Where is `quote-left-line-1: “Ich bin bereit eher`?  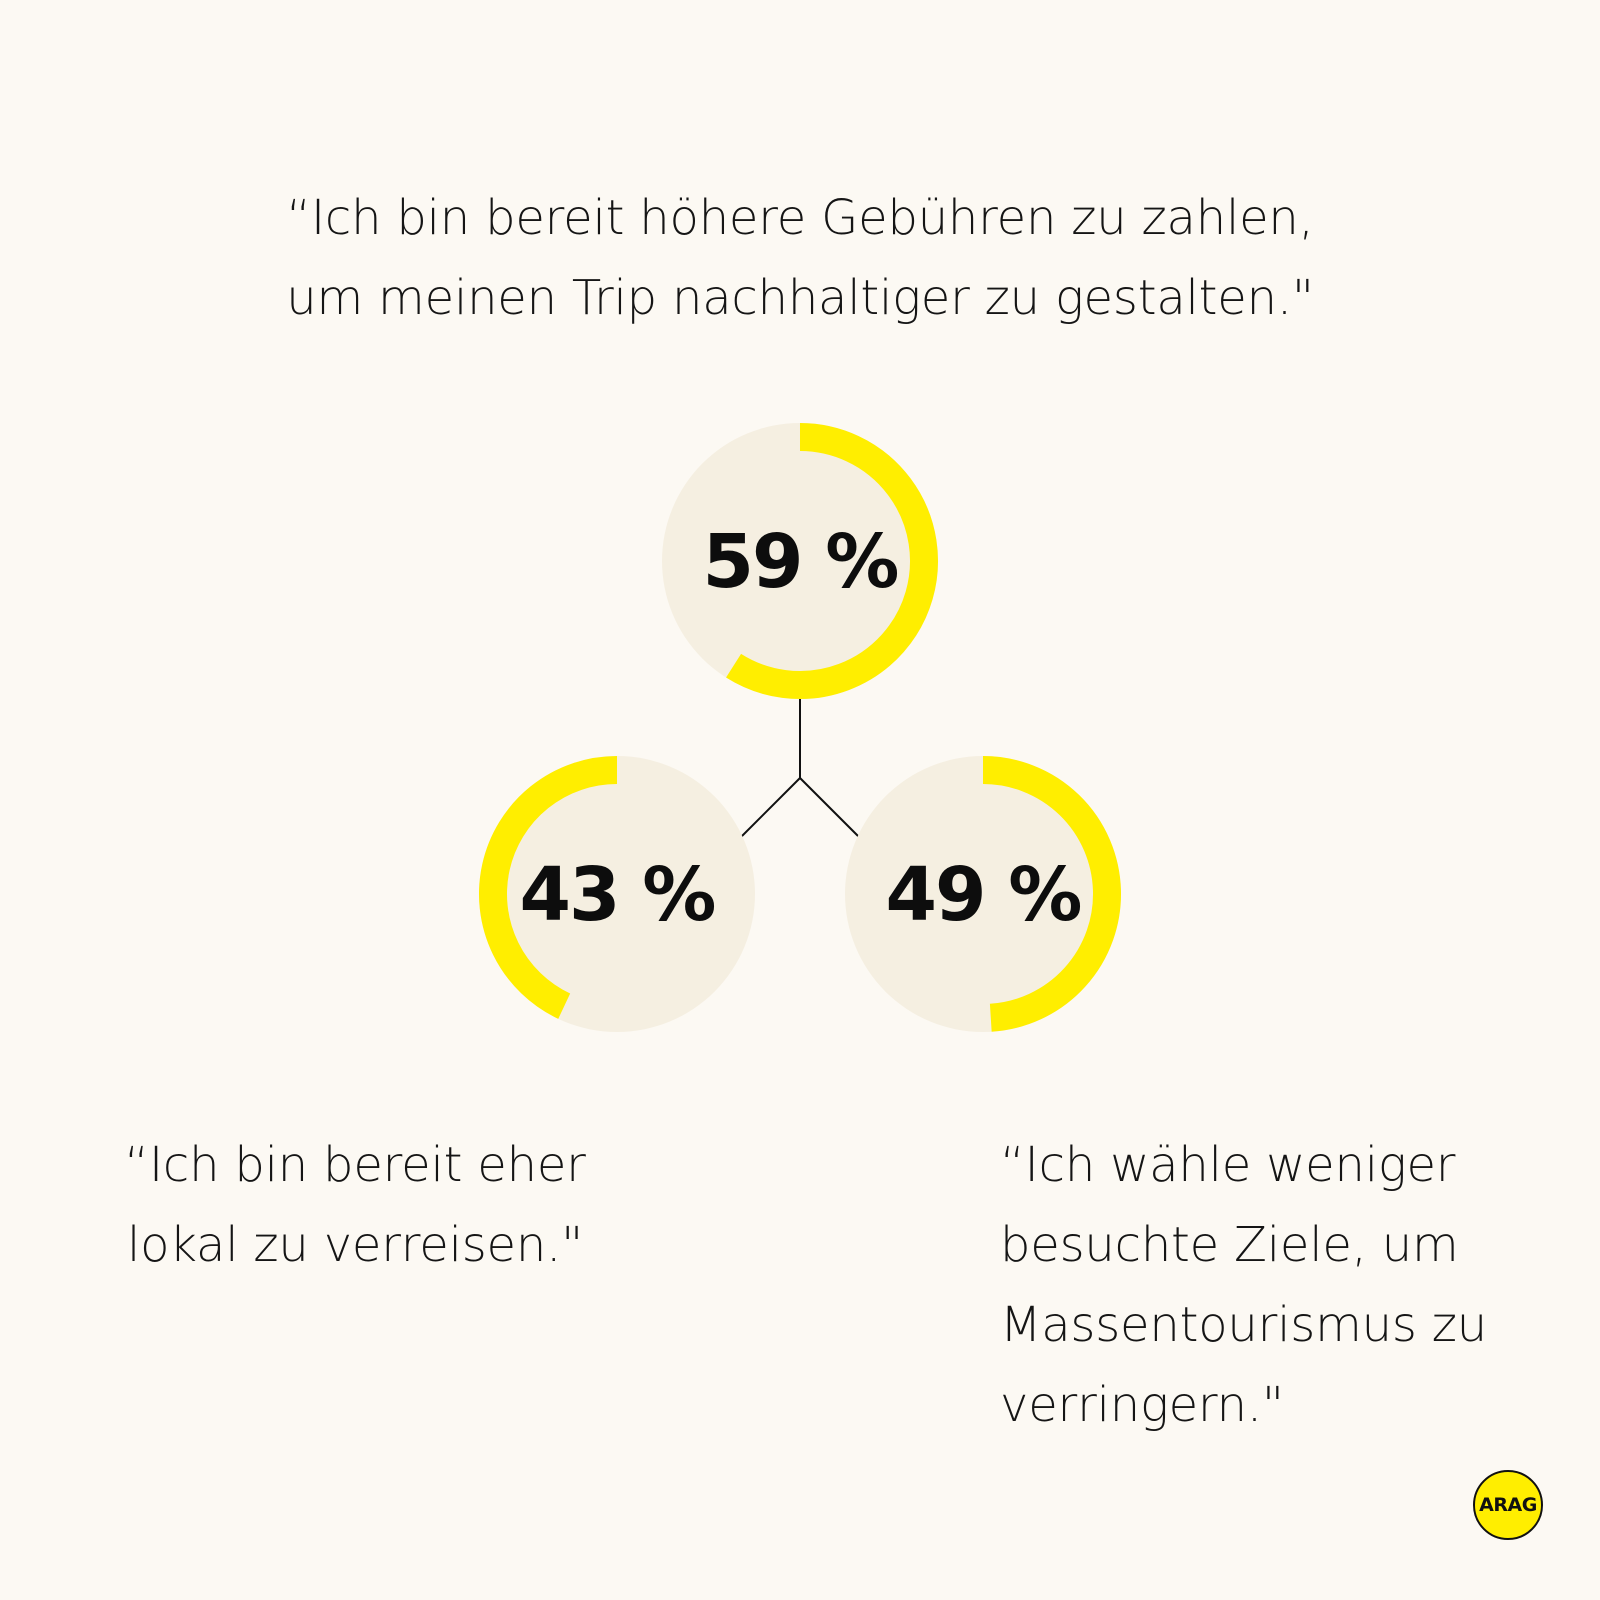
quote-left-line-1: “Ich bin bereit eher is located at coordinates (355, 1165).